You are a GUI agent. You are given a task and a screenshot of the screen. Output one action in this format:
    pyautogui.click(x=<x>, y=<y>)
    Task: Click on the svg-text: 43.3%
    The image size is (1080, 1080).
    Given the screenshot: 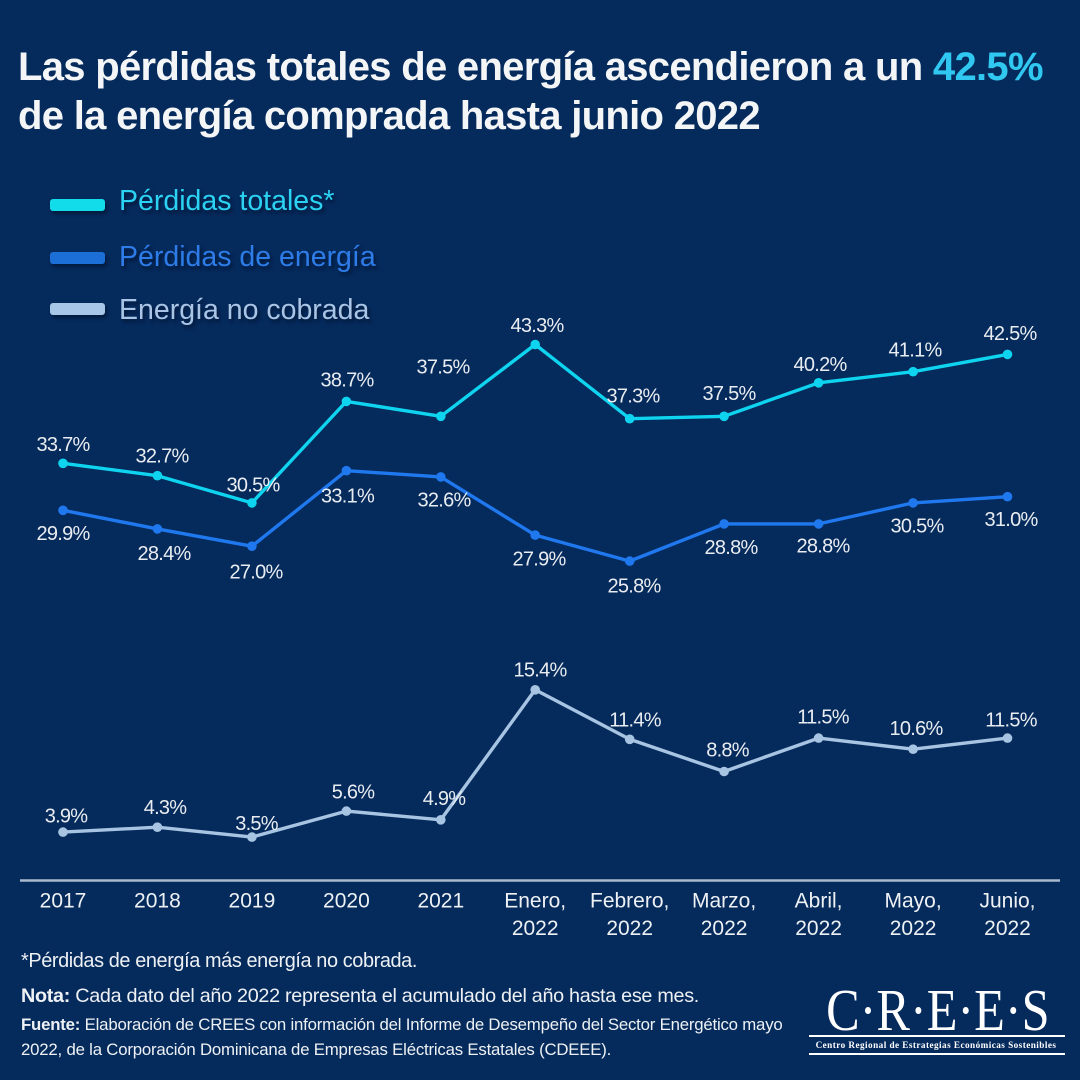 What is the action you would take?
    pyautogui.click(x=538, y=326)
    